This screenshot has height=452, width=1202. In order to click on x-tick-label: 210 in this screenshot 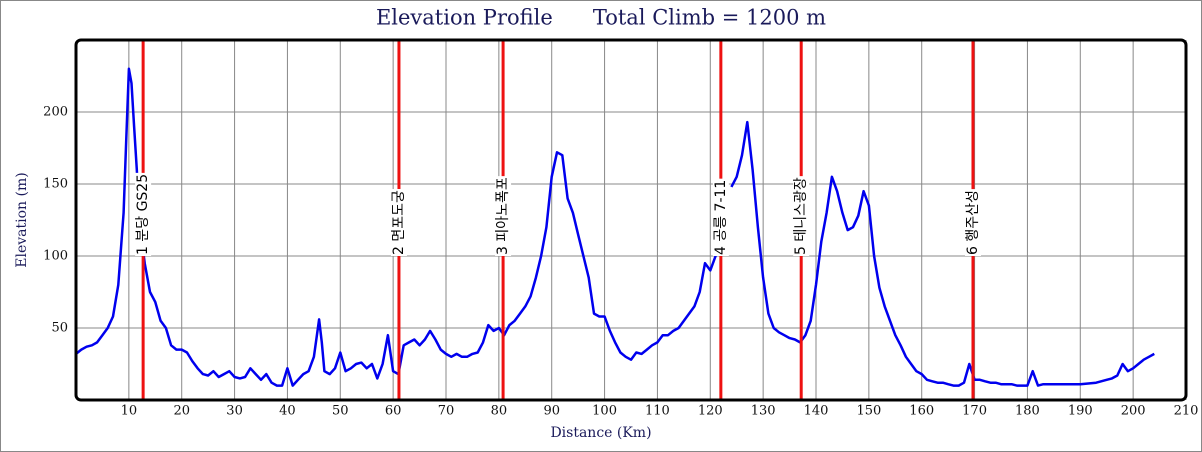, I will do `click(1186, 411)`.